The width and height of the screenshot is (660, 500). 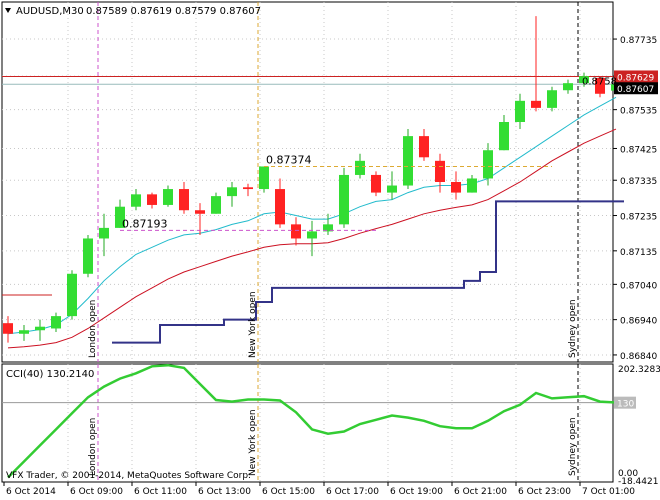 What do you see at coordinates (635, 78) in the screenshot?
I see `ask-price-label: 0.87629` at bounding box center [635, 78].